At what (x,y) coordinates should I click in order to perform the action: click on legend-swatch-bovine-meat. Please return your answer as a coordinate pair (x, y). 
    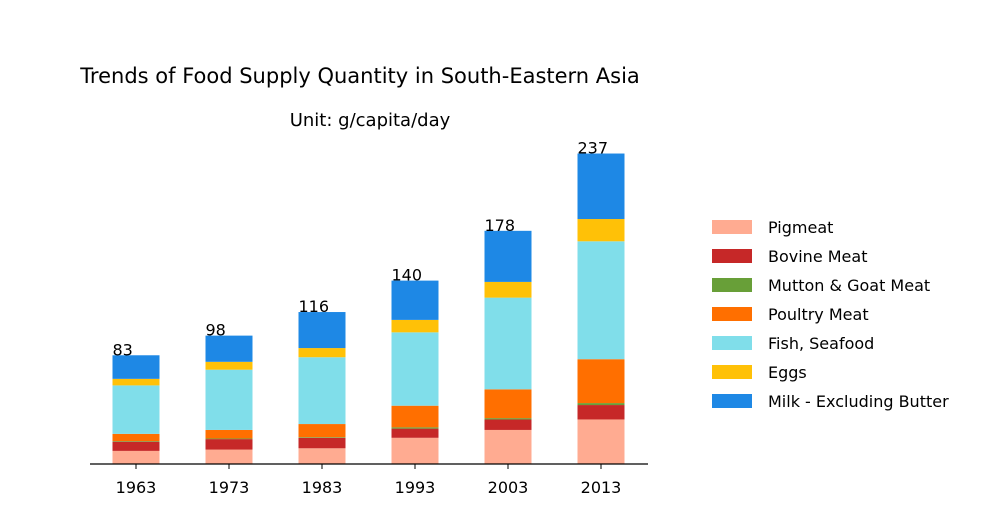
    Looking at the image, I should click on (732, 256).